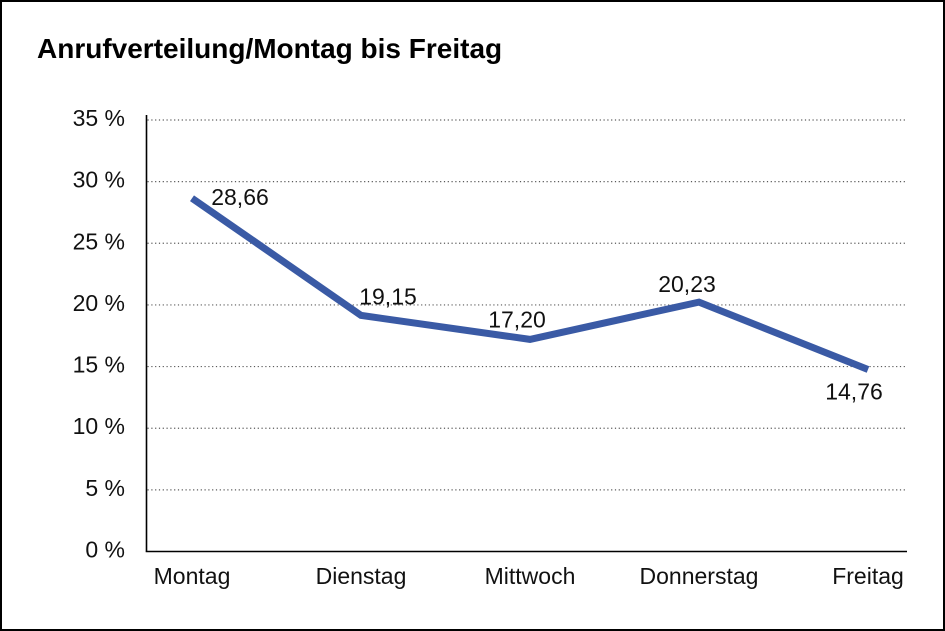  Describe the element at coordinates (388, 296) in the screenshot. I see `value-label: 19,15` at that location.